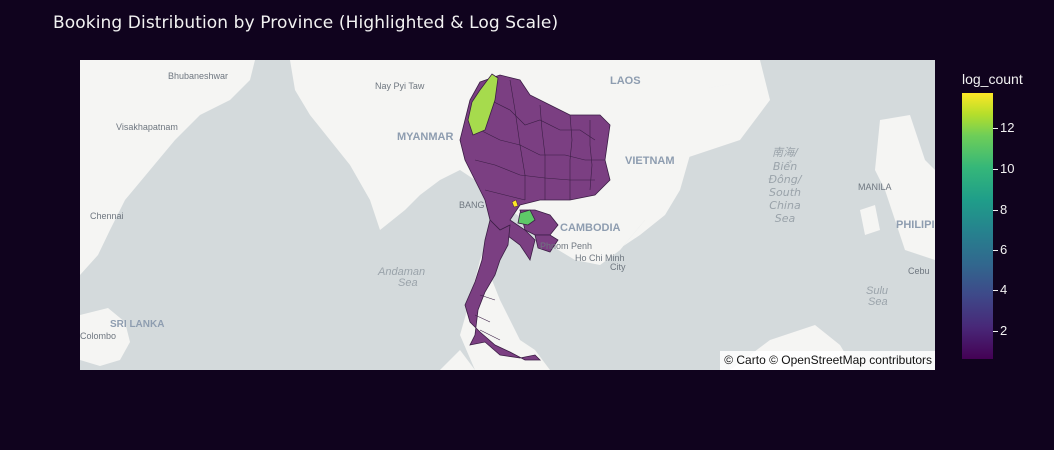 Image resolution: width=1054 pixels, height=450 pixels. I want to click on colorbar-title: log_count, so click(992, 79).